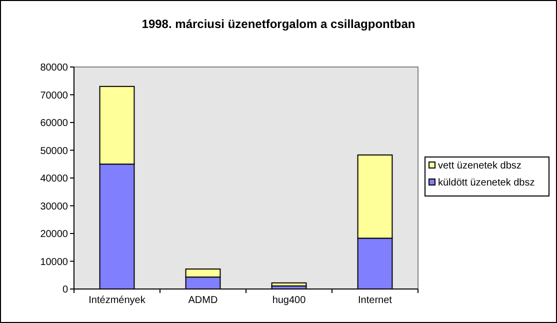  Describe the element at coordinates (54, 262) in the screenshot. I see `y-tick-label: 10000` at that location.